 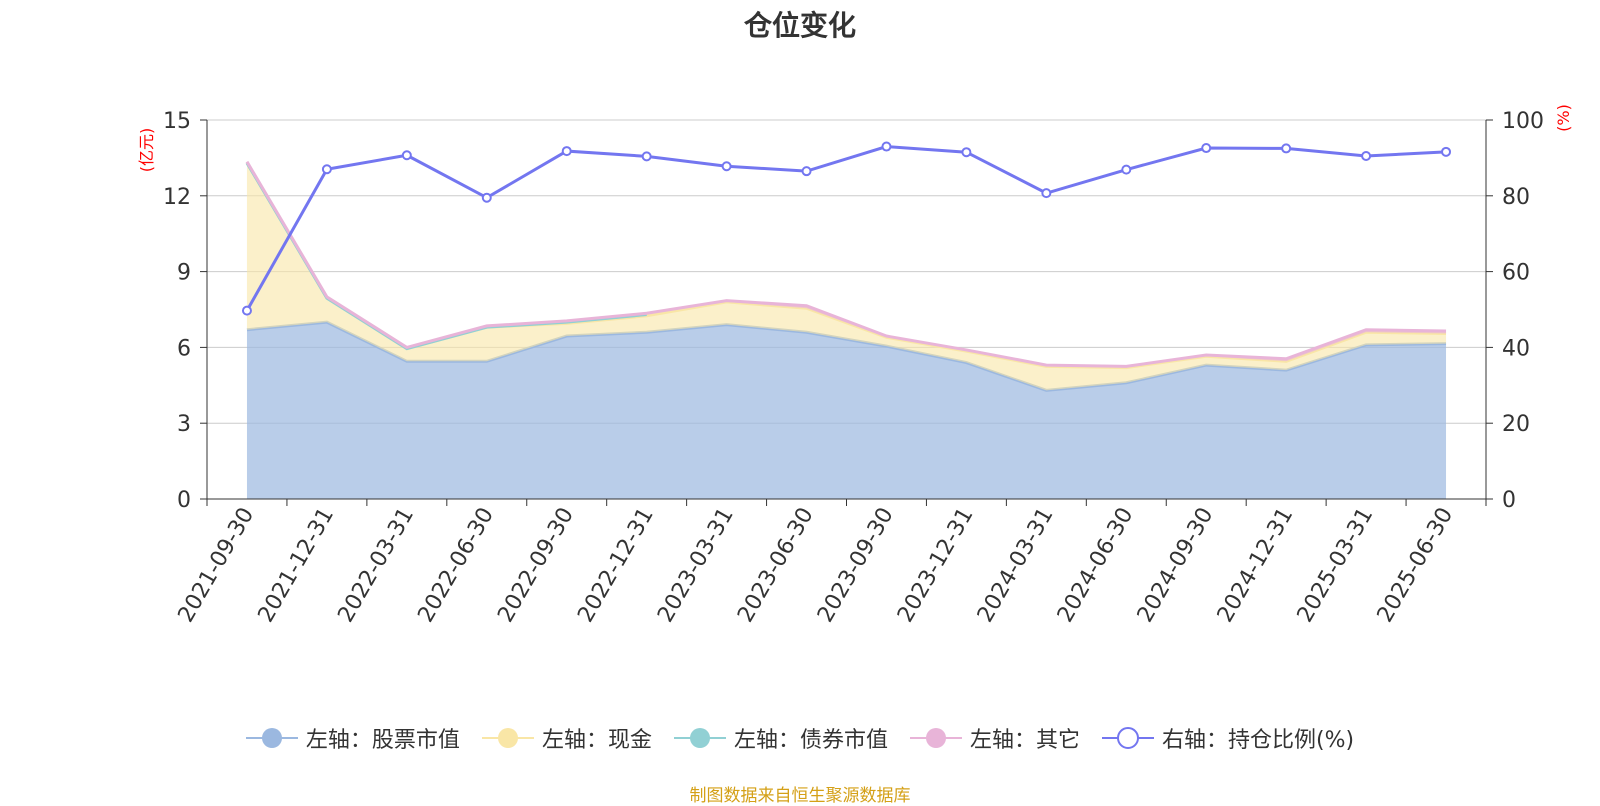 What do you see at coordinates (297, 565) in the screenshot?
I see `x-axis-tick-label: 2021-12-31` at bounding box center [297, 565].